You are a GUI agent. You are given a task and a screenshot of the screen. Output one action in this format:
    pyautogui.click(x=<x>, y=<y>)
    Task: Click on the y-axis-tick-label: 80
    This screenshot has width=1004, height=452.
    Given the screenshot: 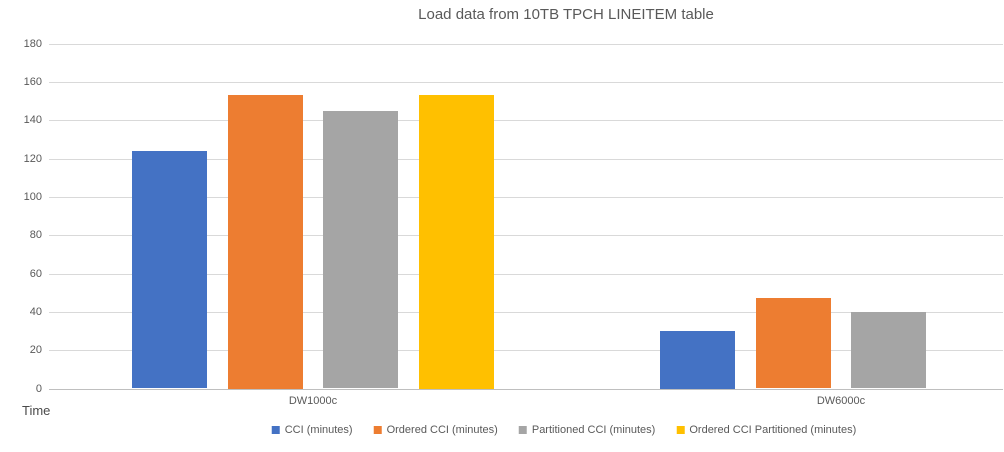 What is the action you would take?
    pyautogui.click(x=35, y=235)
    